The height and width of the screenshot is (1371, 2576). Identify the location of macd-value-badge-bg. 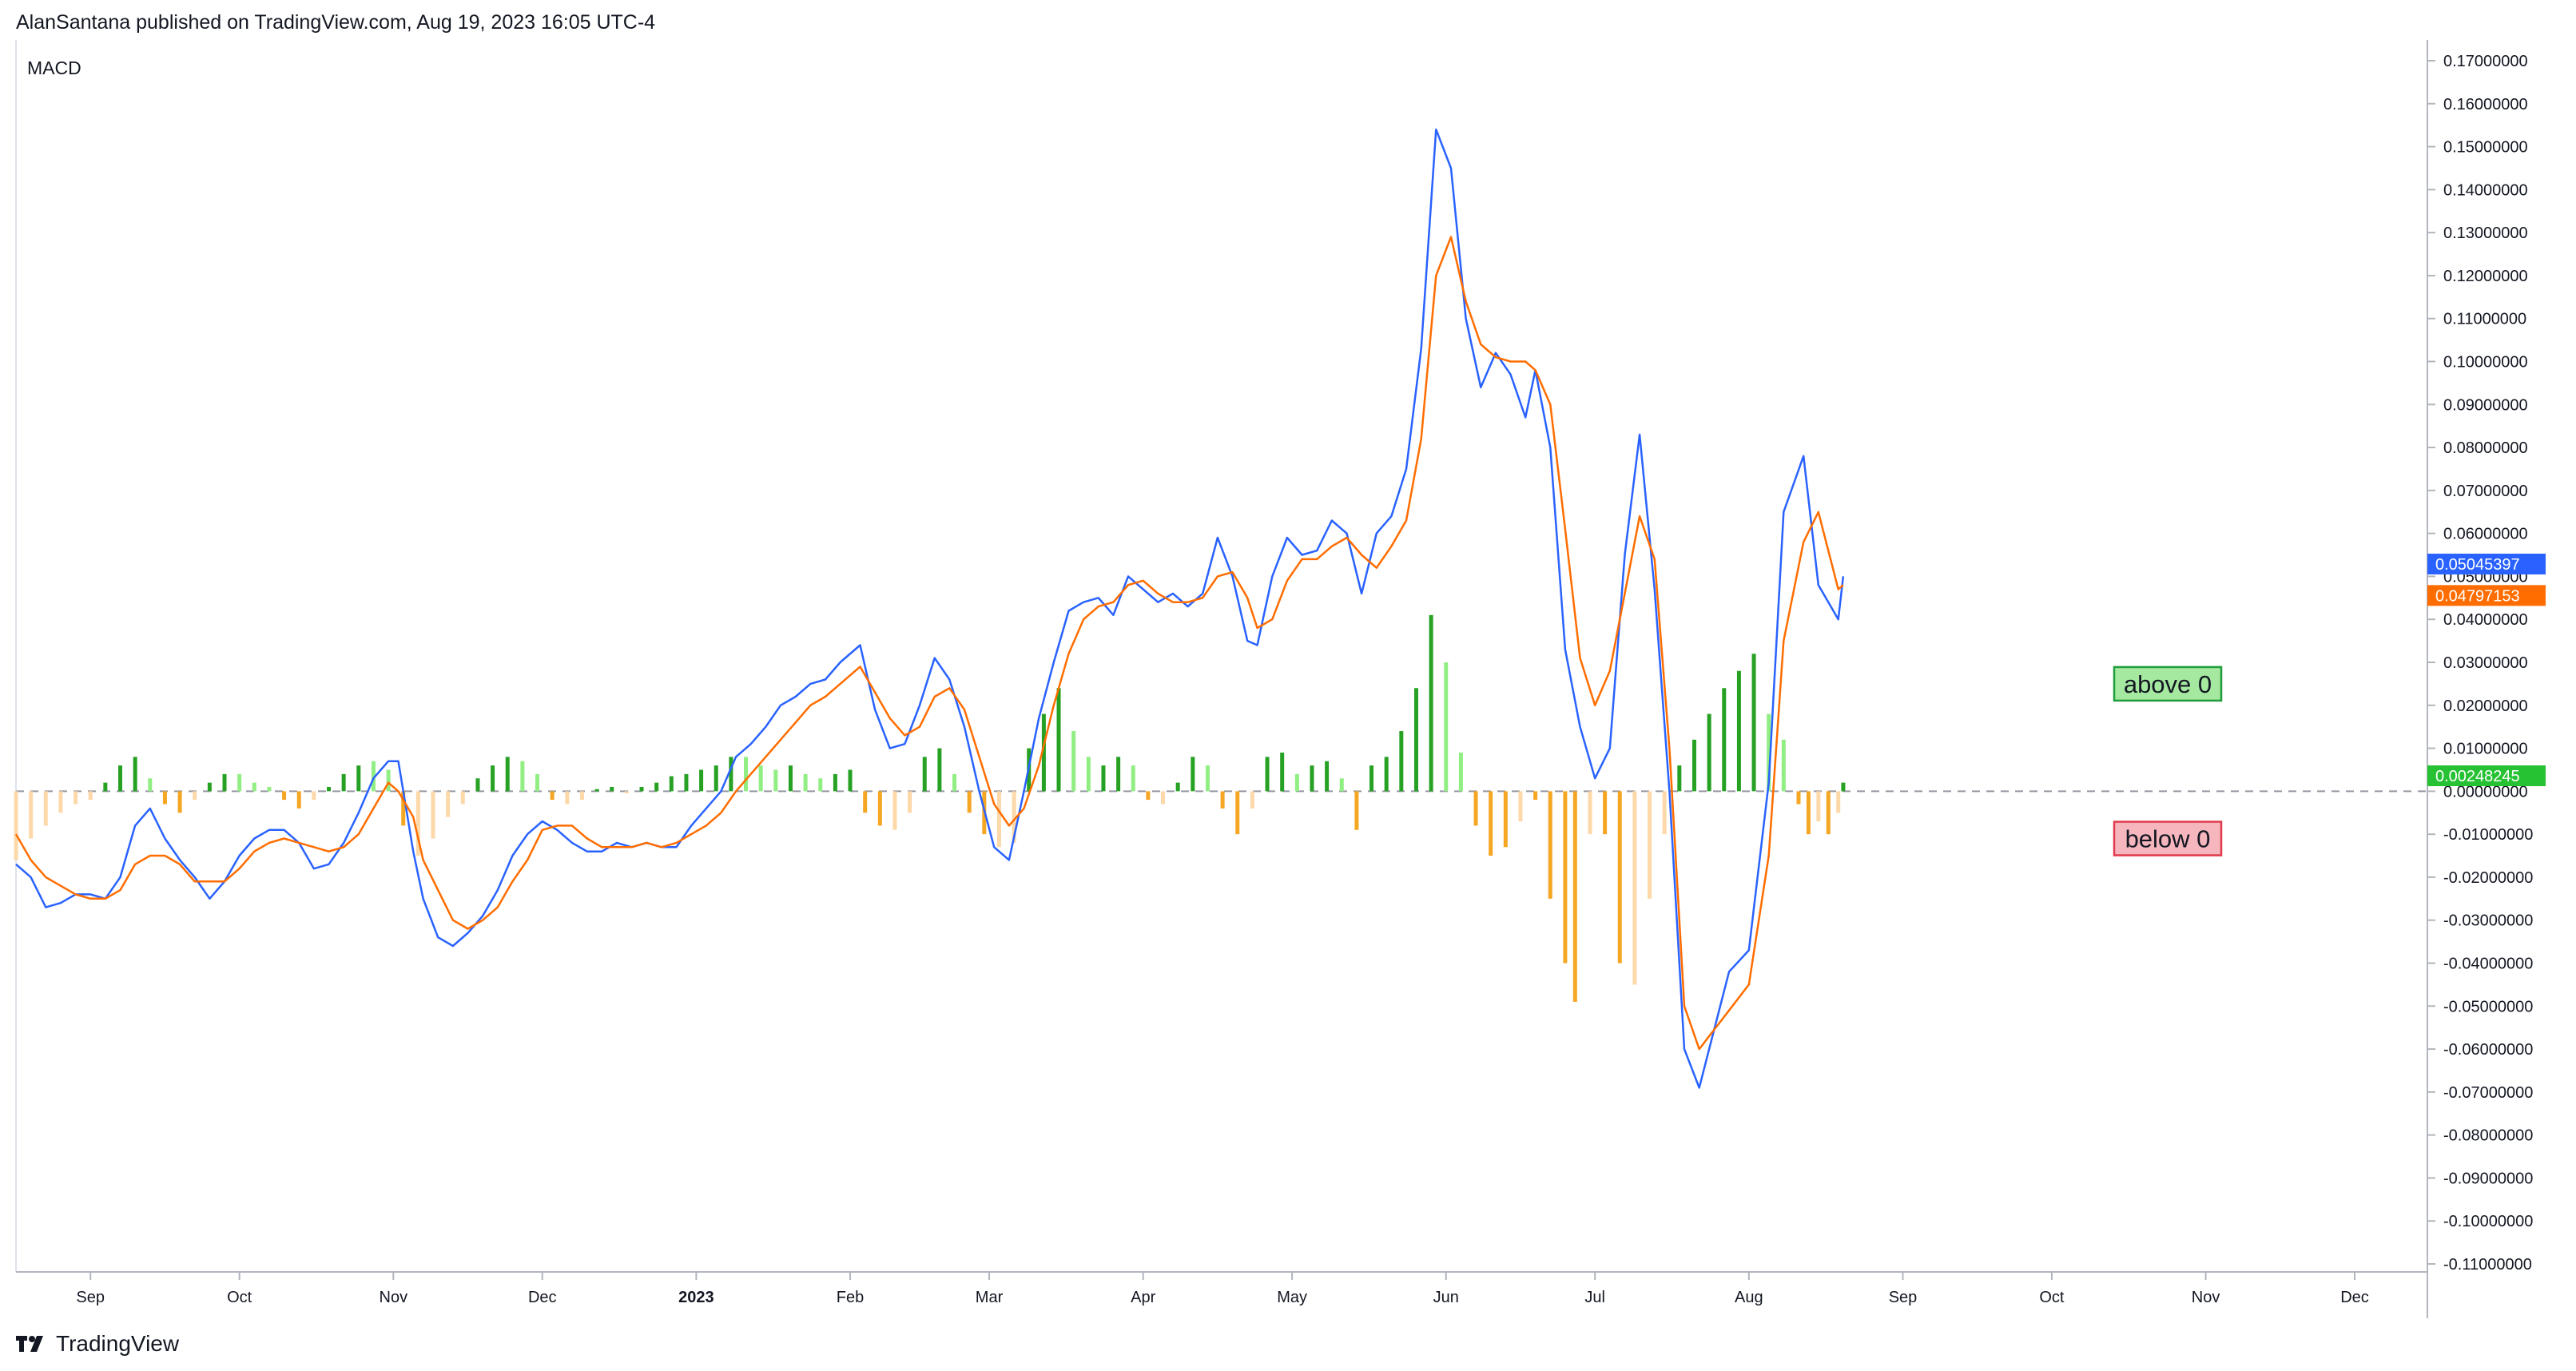
(2486, 563).